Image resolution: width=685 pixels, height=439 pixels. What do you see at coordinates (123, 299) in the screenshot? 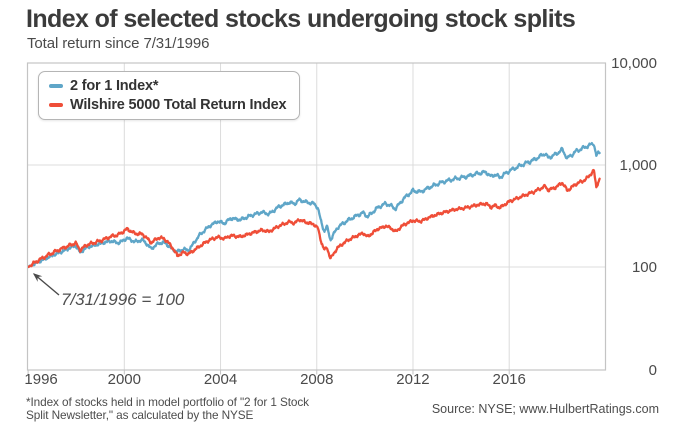
I see `baseline-annotation: 7/31/1996 = 100` at bounding box center [123, 299].